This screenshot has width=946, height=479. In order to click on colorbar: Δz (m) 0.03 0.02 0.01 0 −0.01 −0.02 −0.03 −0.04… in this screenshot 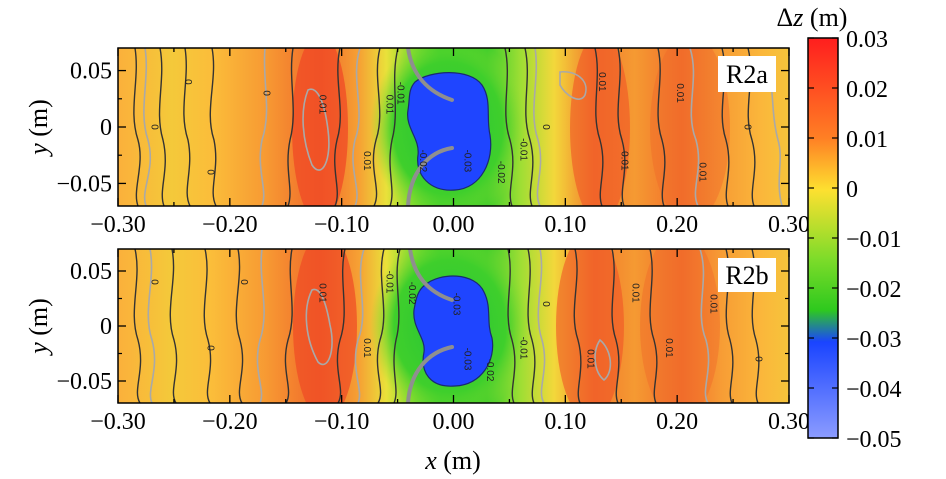, I will do `click(839, 228)`.